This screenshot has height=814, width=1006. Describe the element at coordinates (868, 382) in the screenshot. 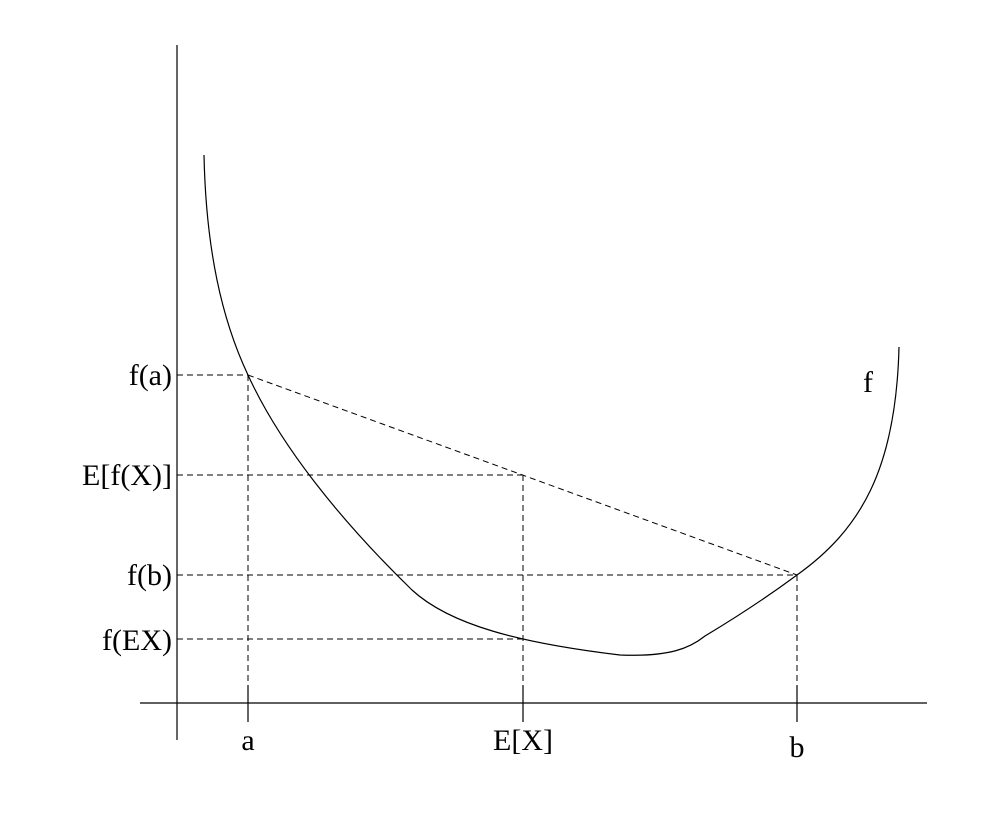

I see `curve-label-f: f` at that location.